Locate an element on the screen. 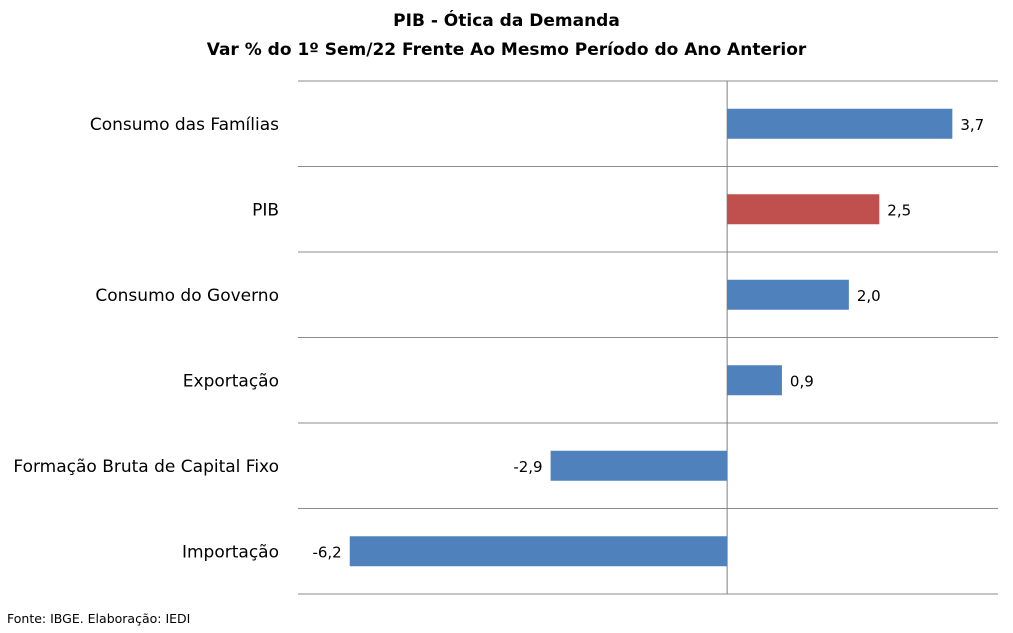 The width and height of the screenshot is (1013, 633). category-label: PIB is located at coordinates (265, 210).